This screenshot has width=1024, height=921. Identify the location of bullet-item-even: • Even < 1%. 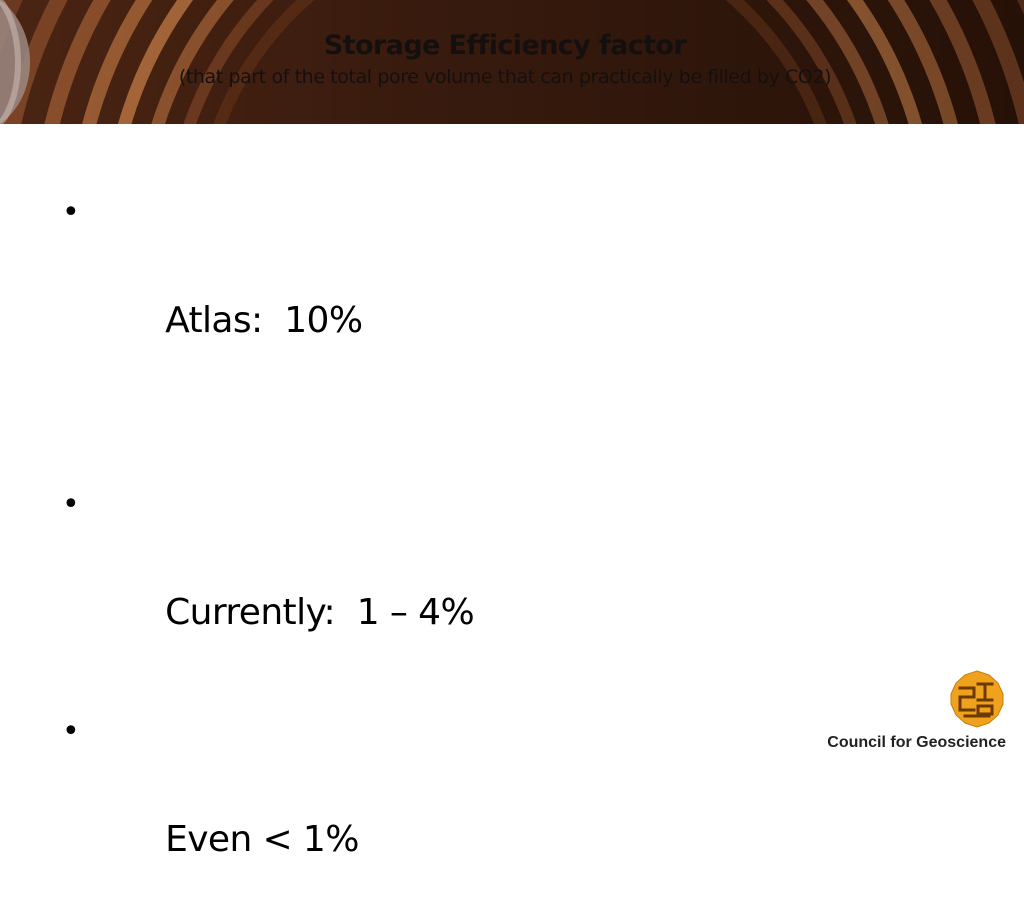
(266, 813).